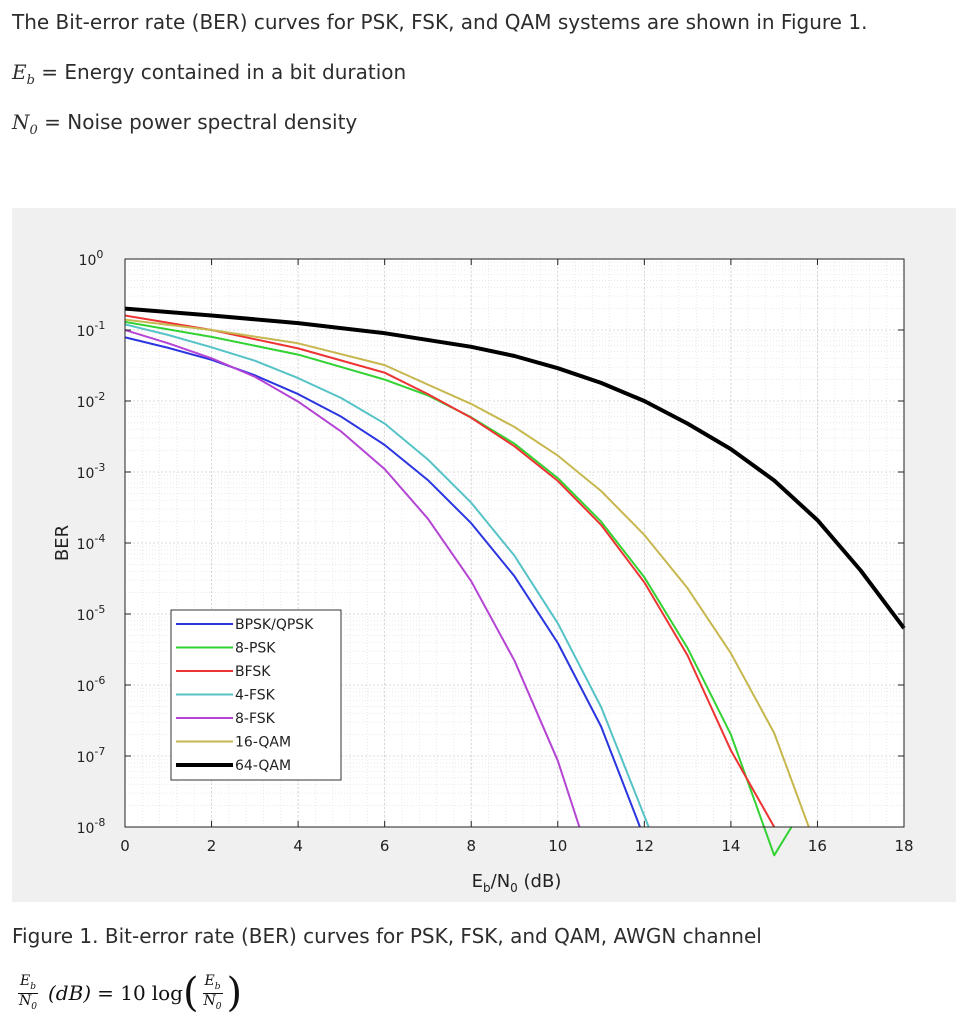  Describe the element at coordinates (234, 993) in the screenshot. I see `formula-close-paren: )` at that location.